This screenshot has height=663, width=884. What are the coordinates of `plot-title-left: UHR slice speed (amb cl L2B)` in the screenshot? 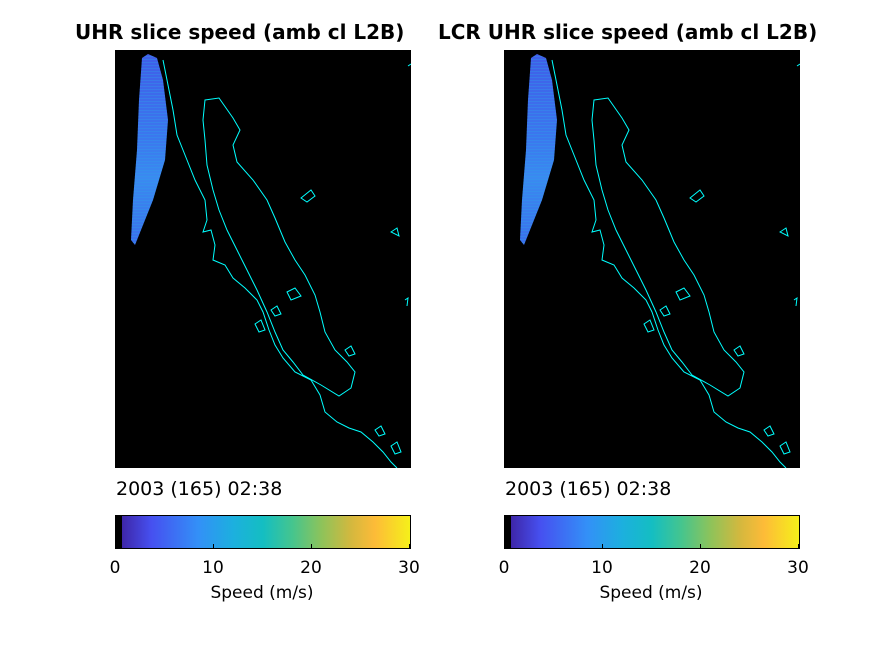 It's located at (240, 32).